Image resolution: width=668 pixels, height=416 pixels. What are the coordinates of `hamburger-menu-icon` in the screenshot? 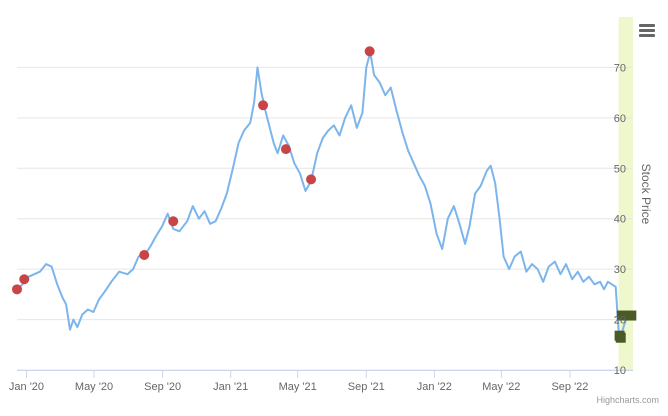 It's located at (647, 30).